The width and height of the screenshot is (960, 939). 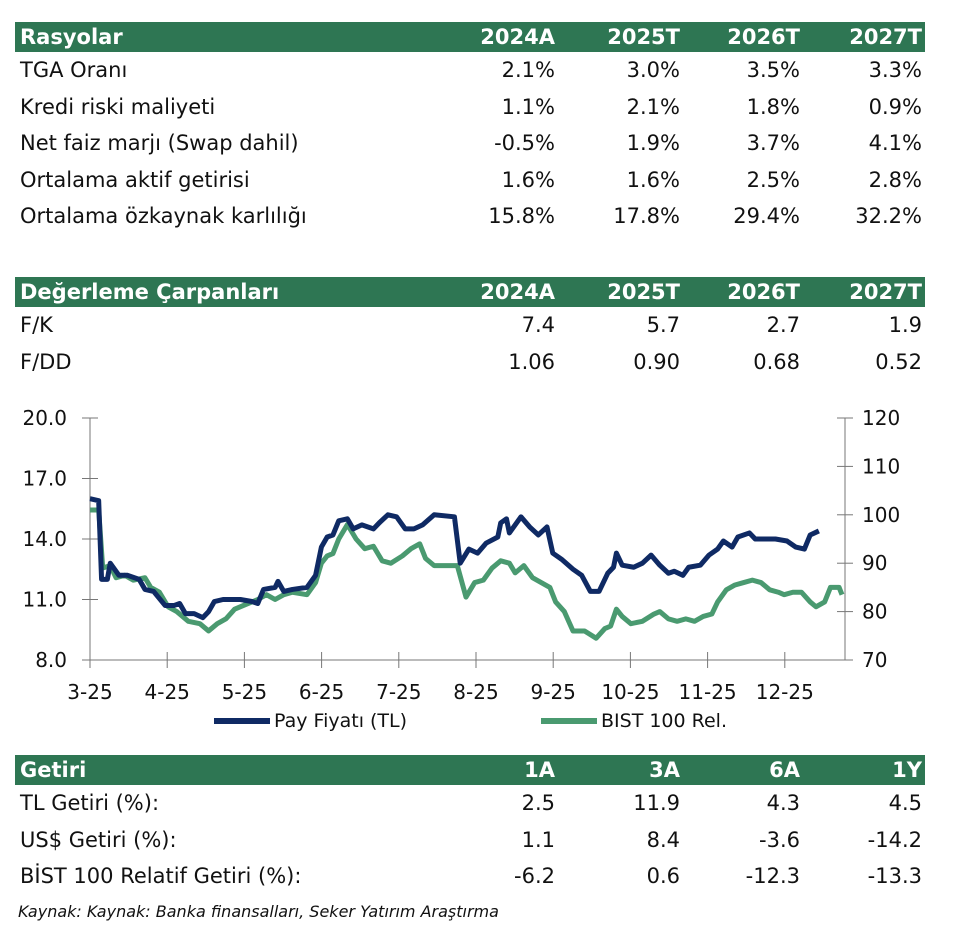 What do you see at coordinates (521, 216) in the screenshot?
I see `value-cell: 15.8%` at bounding box center [521, 216].